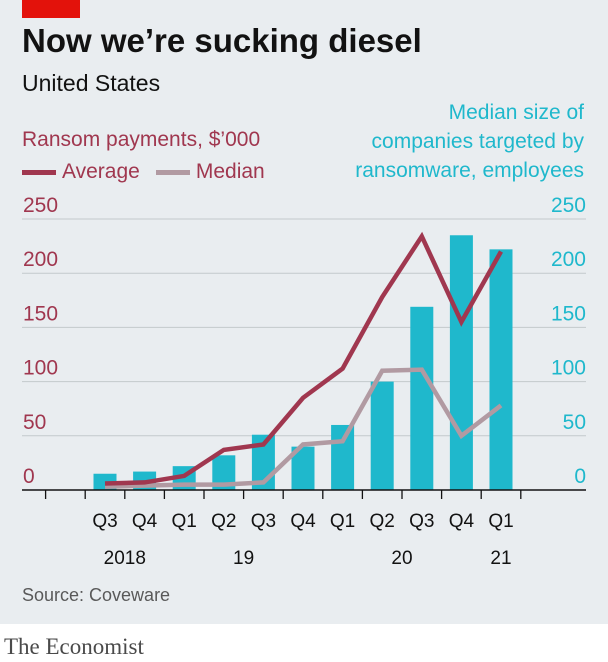 The width and height of the screenshot is (608, 662). I want to click on legend-label-average: Average, so click(101, 171).